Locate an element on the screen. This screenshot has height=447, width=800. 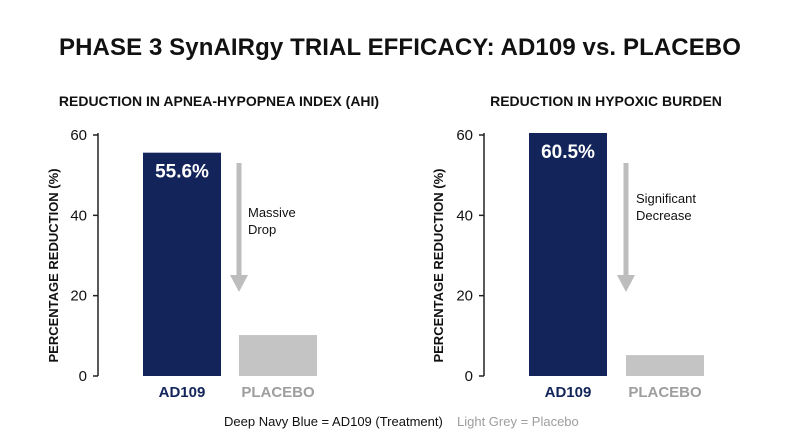
chart2-category-label-placebo: PLACEBO is located at coordinates (665, 392).